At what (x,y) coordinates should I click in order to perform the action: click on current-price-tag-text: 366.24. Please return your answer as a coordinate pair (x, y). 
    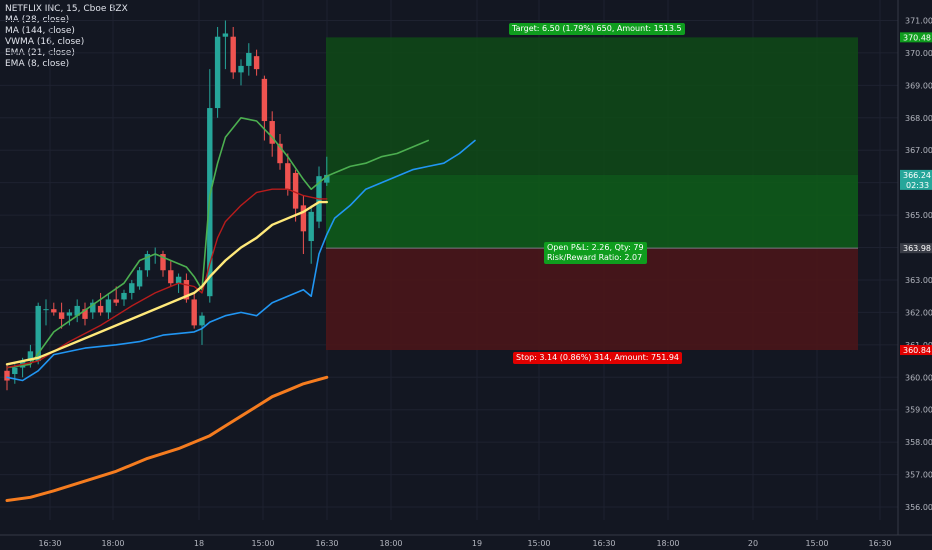
    Looking at the image, I should click on (917, 175).